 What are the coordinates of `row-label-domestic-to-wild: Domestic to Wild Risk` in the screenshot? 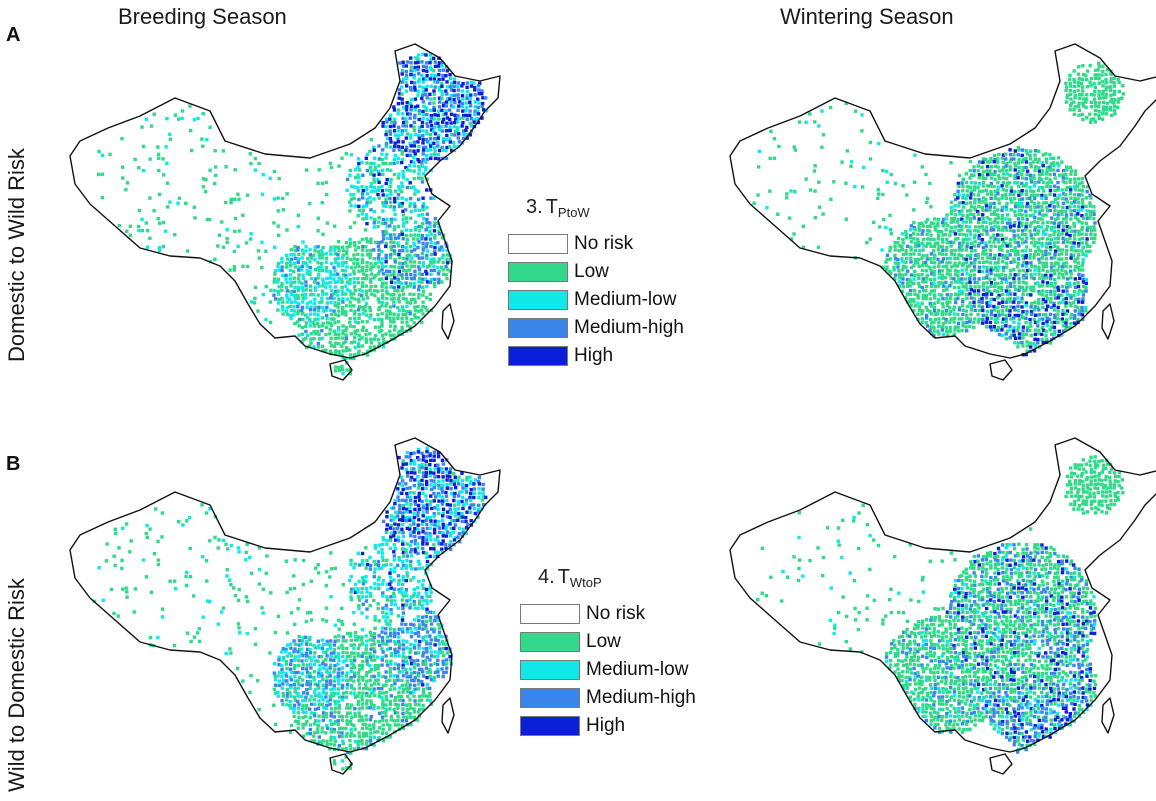 It's located at (16, 255).